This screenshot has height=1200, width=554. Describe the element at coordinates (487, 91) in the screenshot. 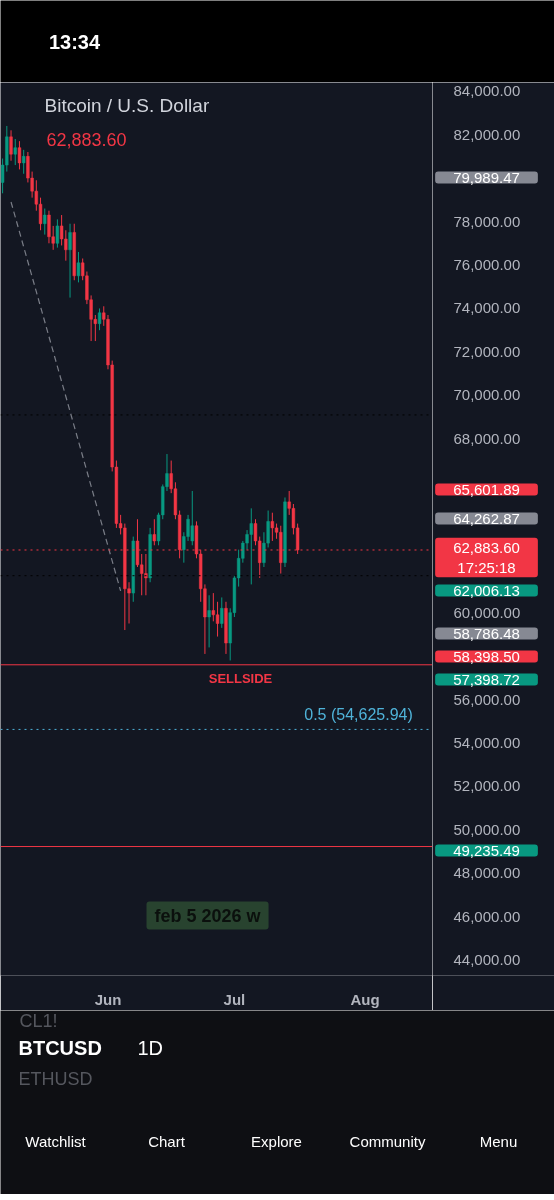

I see `y-tick-label: 84,000.00` at that location.